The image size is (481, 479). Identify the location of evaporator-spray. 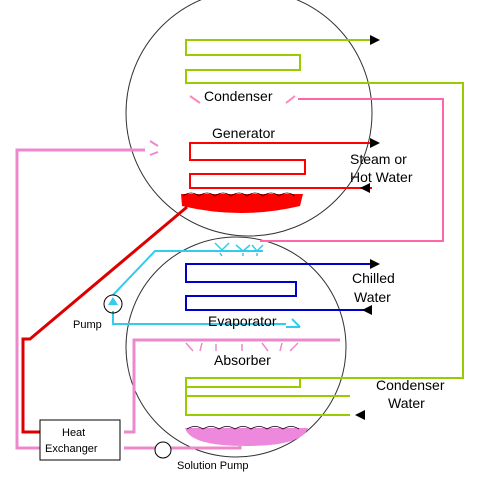
(239, 249).